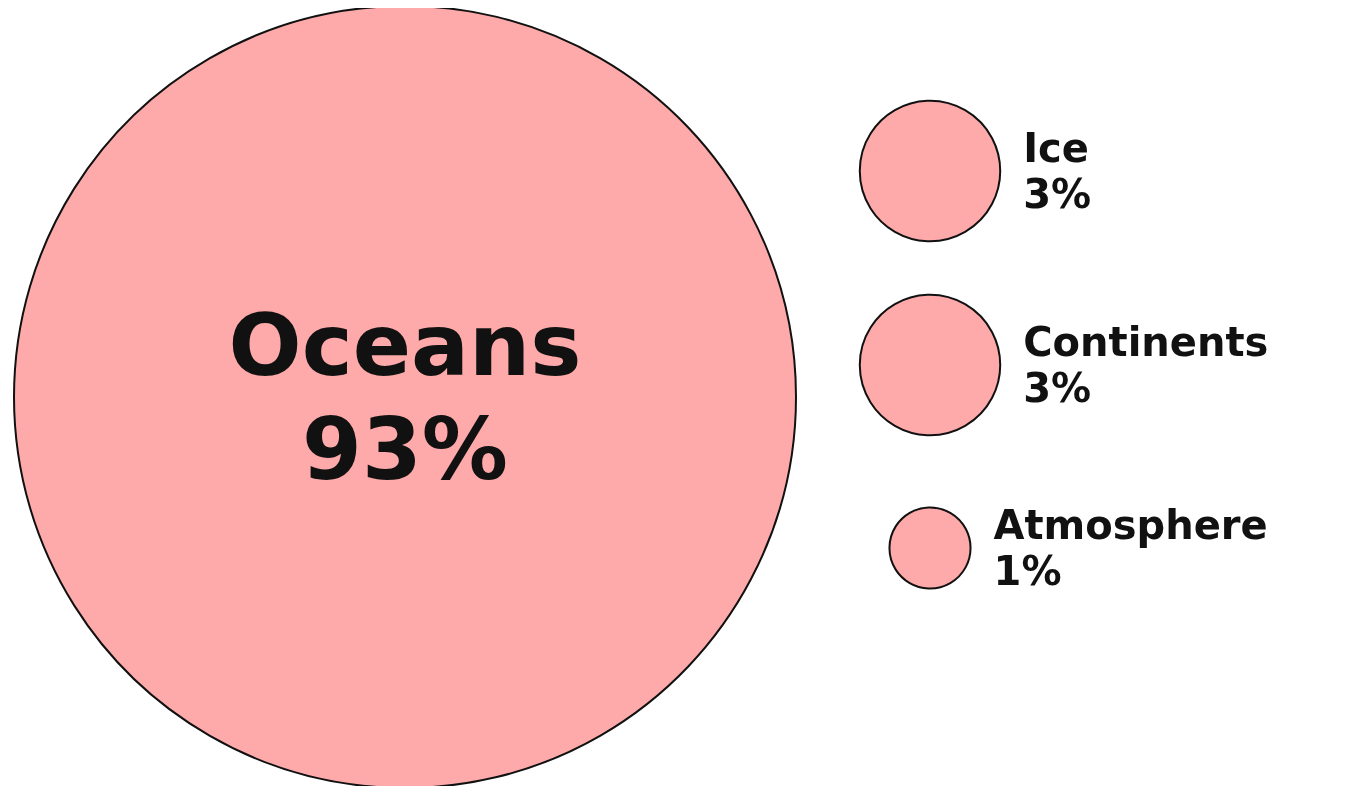  What do you see at coordinates (1056, 148) in the screenshot?
I see `category-label: Ice` at bounding box center [1056, 148].